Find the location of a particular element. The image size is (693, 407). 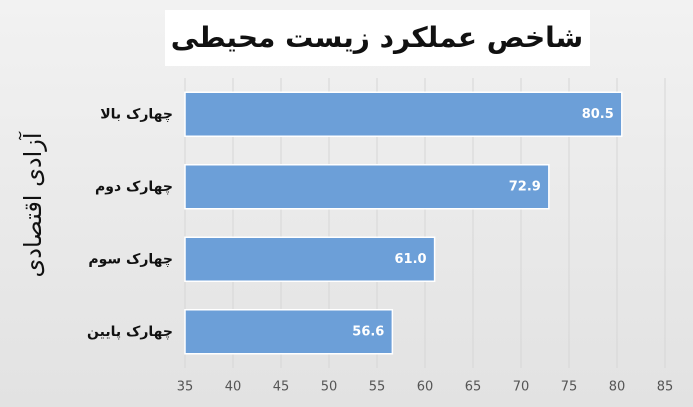

x-tick-label: 55 is located at coordinates (377, 387).